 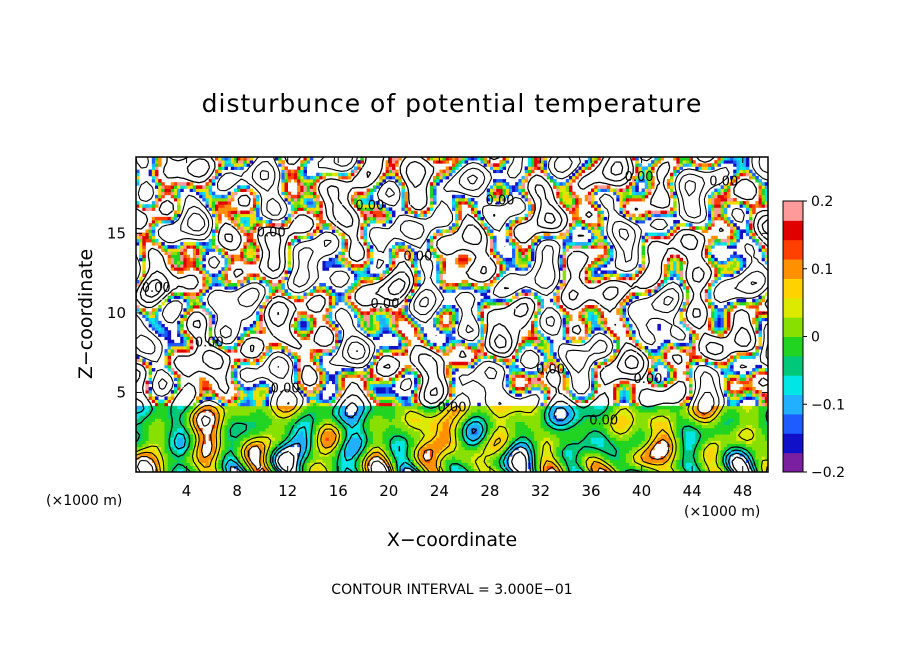 I want to click on colorbar-tick-label: 0, so click(x=815, y=338).